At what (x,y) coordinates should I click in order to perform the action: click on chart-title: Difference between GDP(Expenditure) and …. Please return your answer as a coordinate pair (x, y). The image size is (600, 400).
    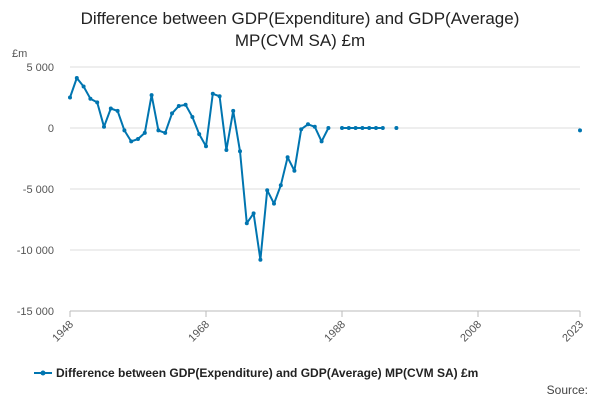
    Looking at the image, I should click on (300, 30).